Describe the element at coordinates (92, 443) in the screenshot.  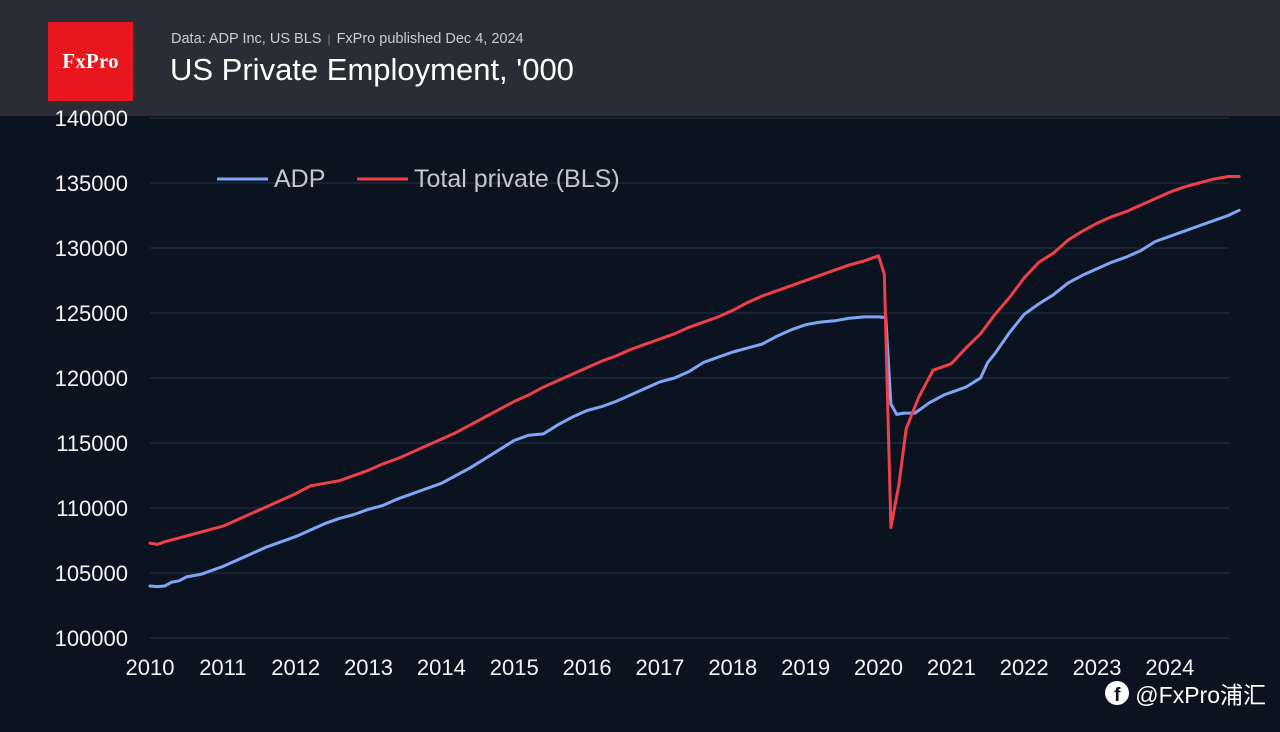
I see `y-tick-label: 115000` at that location.